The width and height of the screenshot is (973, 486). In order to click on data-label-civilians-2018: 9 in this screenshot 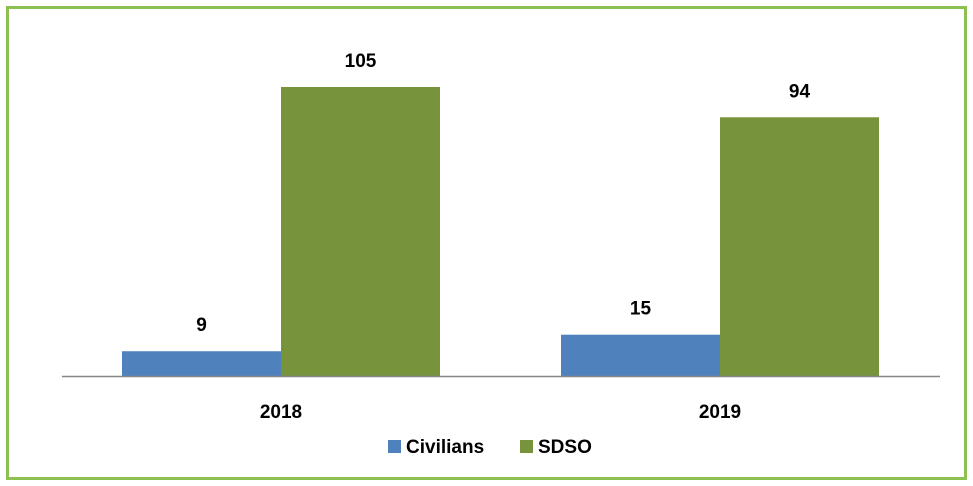, I will do `click(201, 325)`.